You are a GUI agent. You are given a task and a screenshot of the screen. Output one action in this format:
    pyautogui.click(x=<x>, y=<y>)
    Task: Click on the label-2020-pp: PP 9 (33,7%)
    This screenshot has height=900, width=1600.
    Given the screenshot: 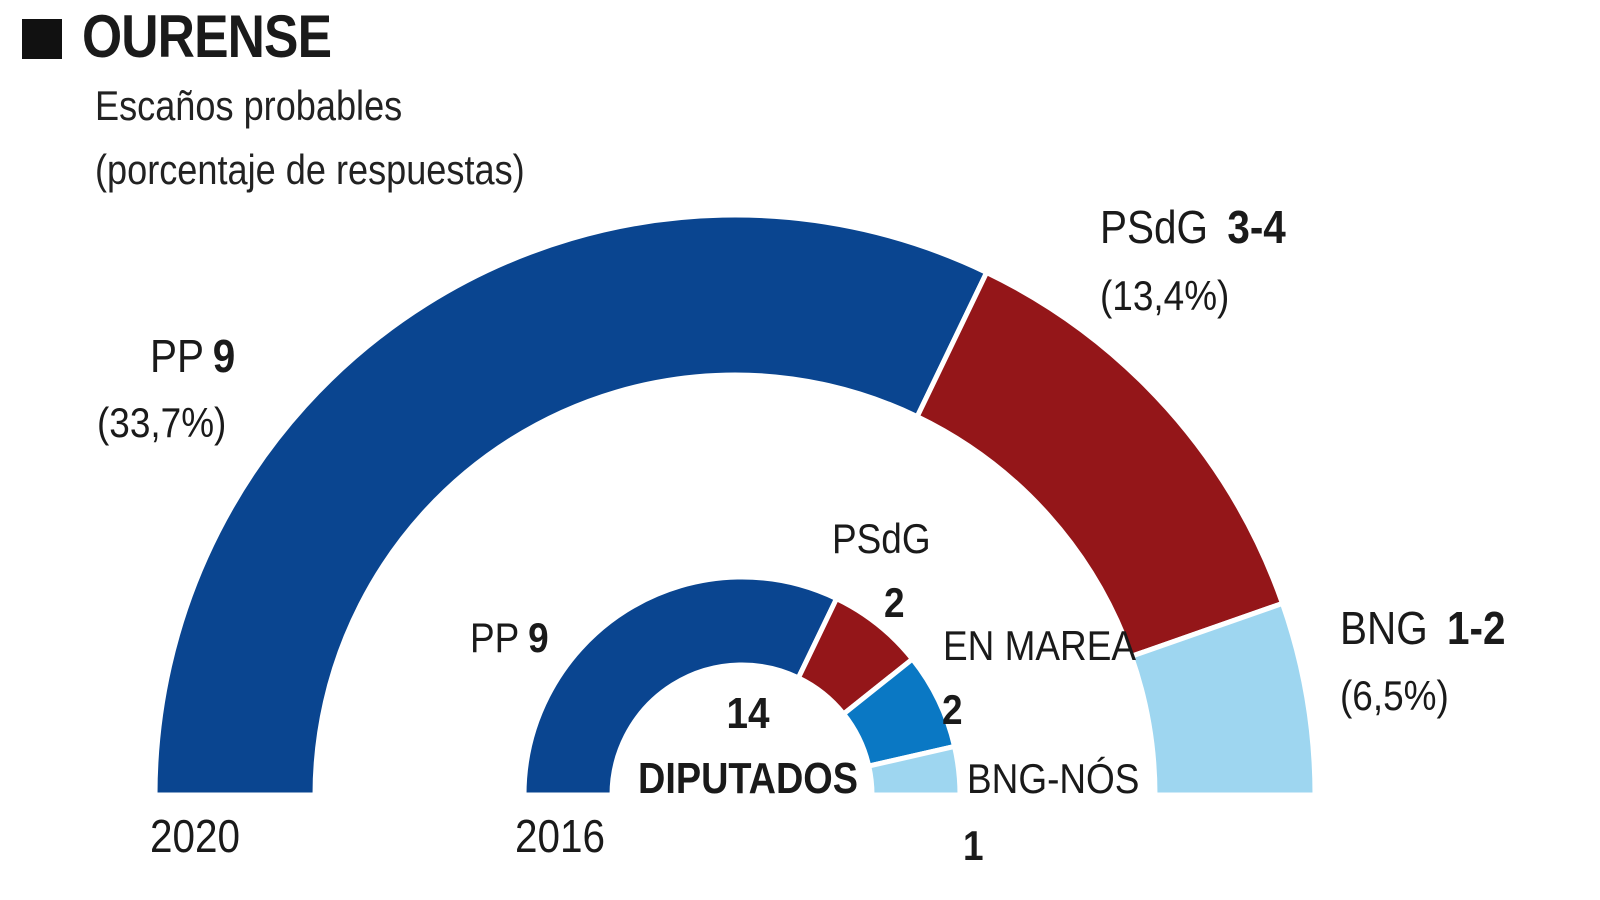 What is the action you would take?
    pyautogui.click(x=166, y=389)
    